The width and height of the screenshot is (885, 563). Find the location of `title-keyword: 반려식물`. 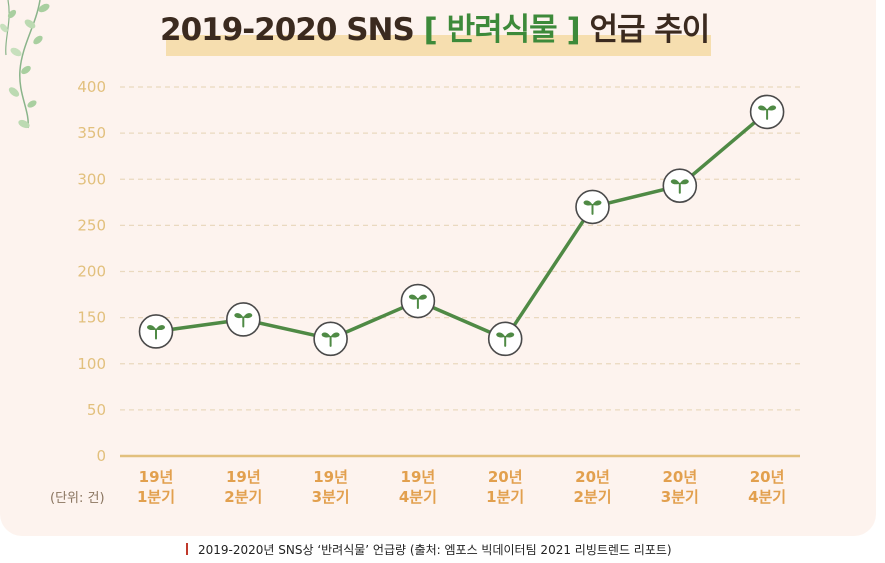

title-keyword: 반려식물 is located at coordinates (502, 30).